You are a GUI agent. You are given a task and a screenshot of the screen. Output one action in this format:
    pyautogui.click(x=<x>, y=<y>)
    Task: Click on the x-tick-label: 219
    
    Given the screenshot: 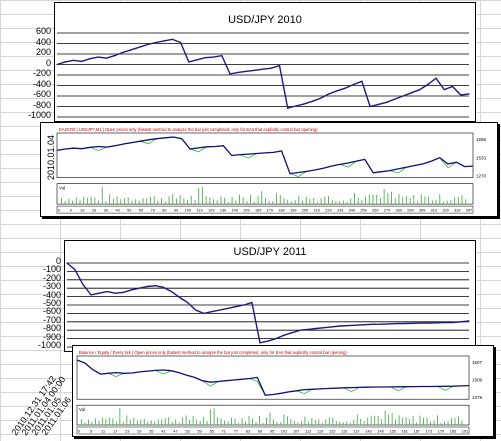 What is the action you would take?
    pyautogui.click(x=317, y=211)
    